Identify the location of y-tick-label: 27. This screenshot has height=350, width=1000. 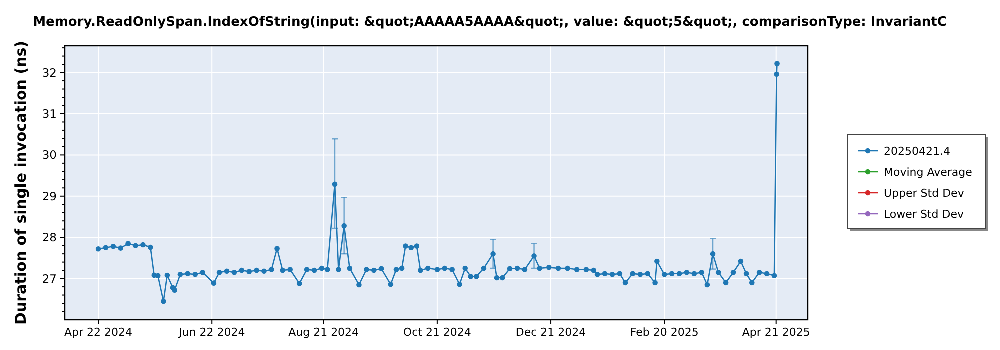
(49, 279).